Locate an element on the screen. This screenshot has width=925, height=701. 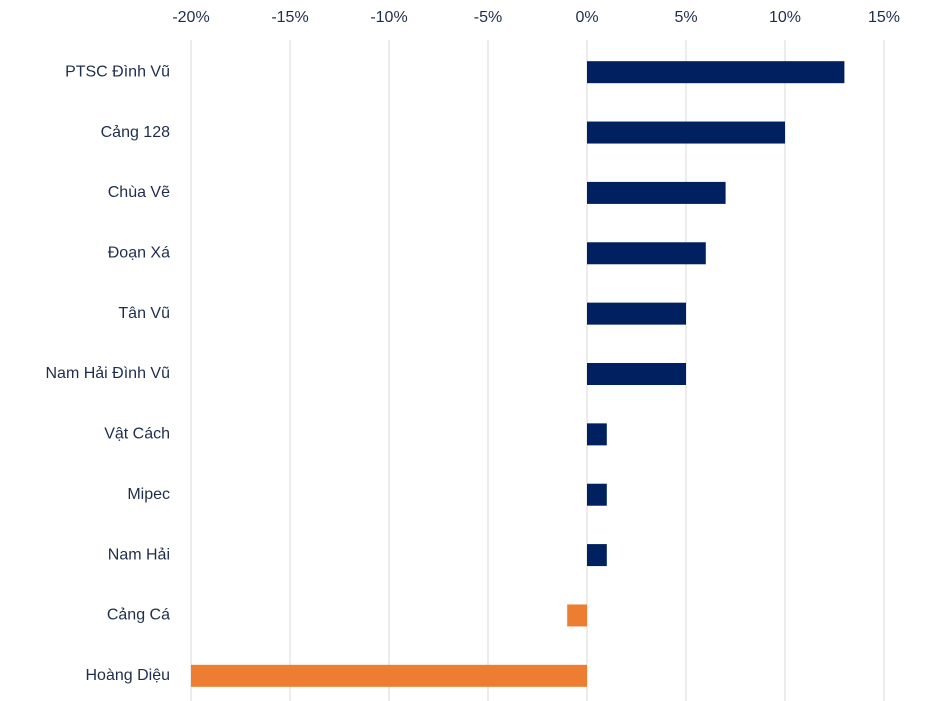
y-tick-label: Cảng Cá is located at coordinates (138, 615).